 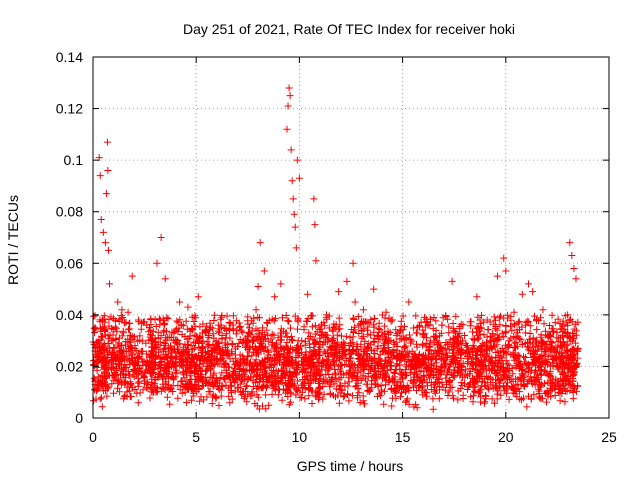 I want to click on y-tick-label: 0.1, so click(x=74, y=160).